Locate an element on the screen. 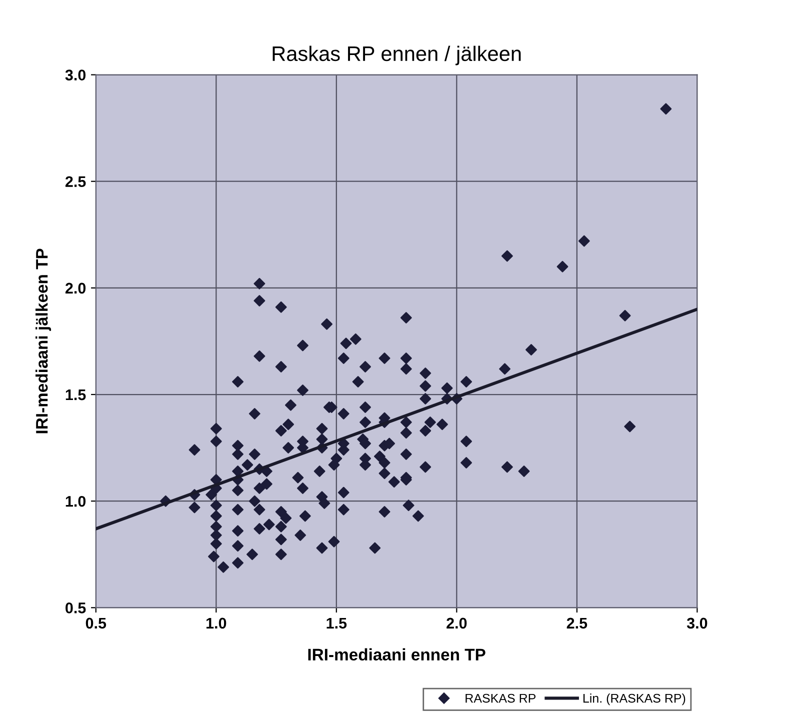  x-tick-label: 2.5 is located at coordinates (577, 623).